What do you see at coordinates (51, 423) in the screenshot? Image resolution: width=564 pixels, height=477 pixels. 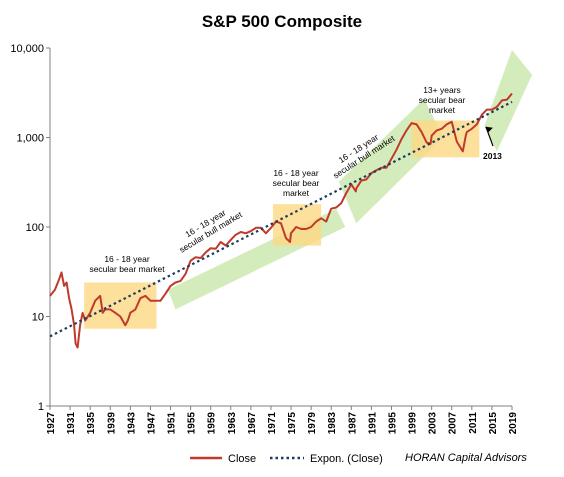 I see `x-tick-label: 1927` at bounding box center [51, 423].